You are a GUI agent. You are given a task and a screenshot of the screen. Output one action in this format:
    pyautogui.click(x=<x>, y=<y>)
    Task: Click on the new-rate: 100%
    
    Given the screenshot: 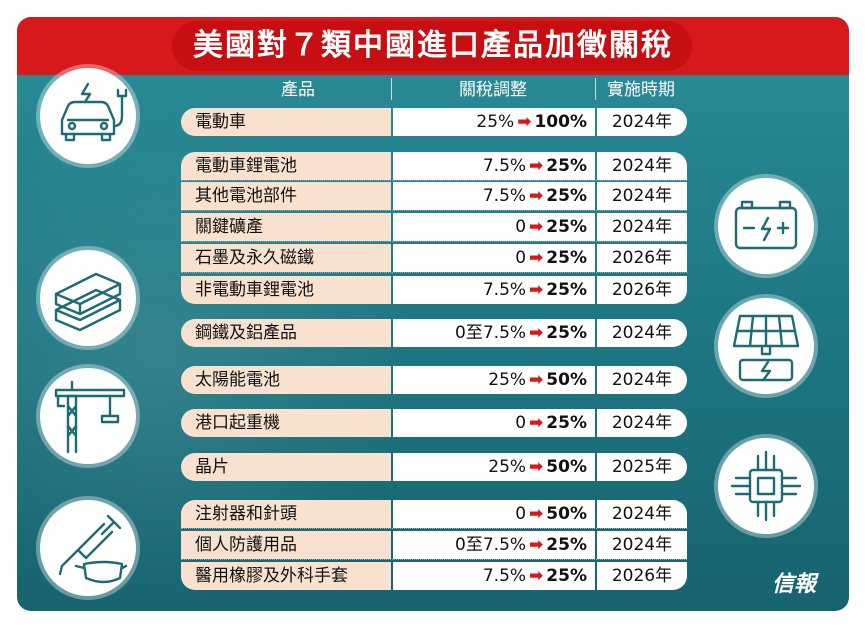 What is the action you would take?
    pyautogui.click(x=560, y=122)
    